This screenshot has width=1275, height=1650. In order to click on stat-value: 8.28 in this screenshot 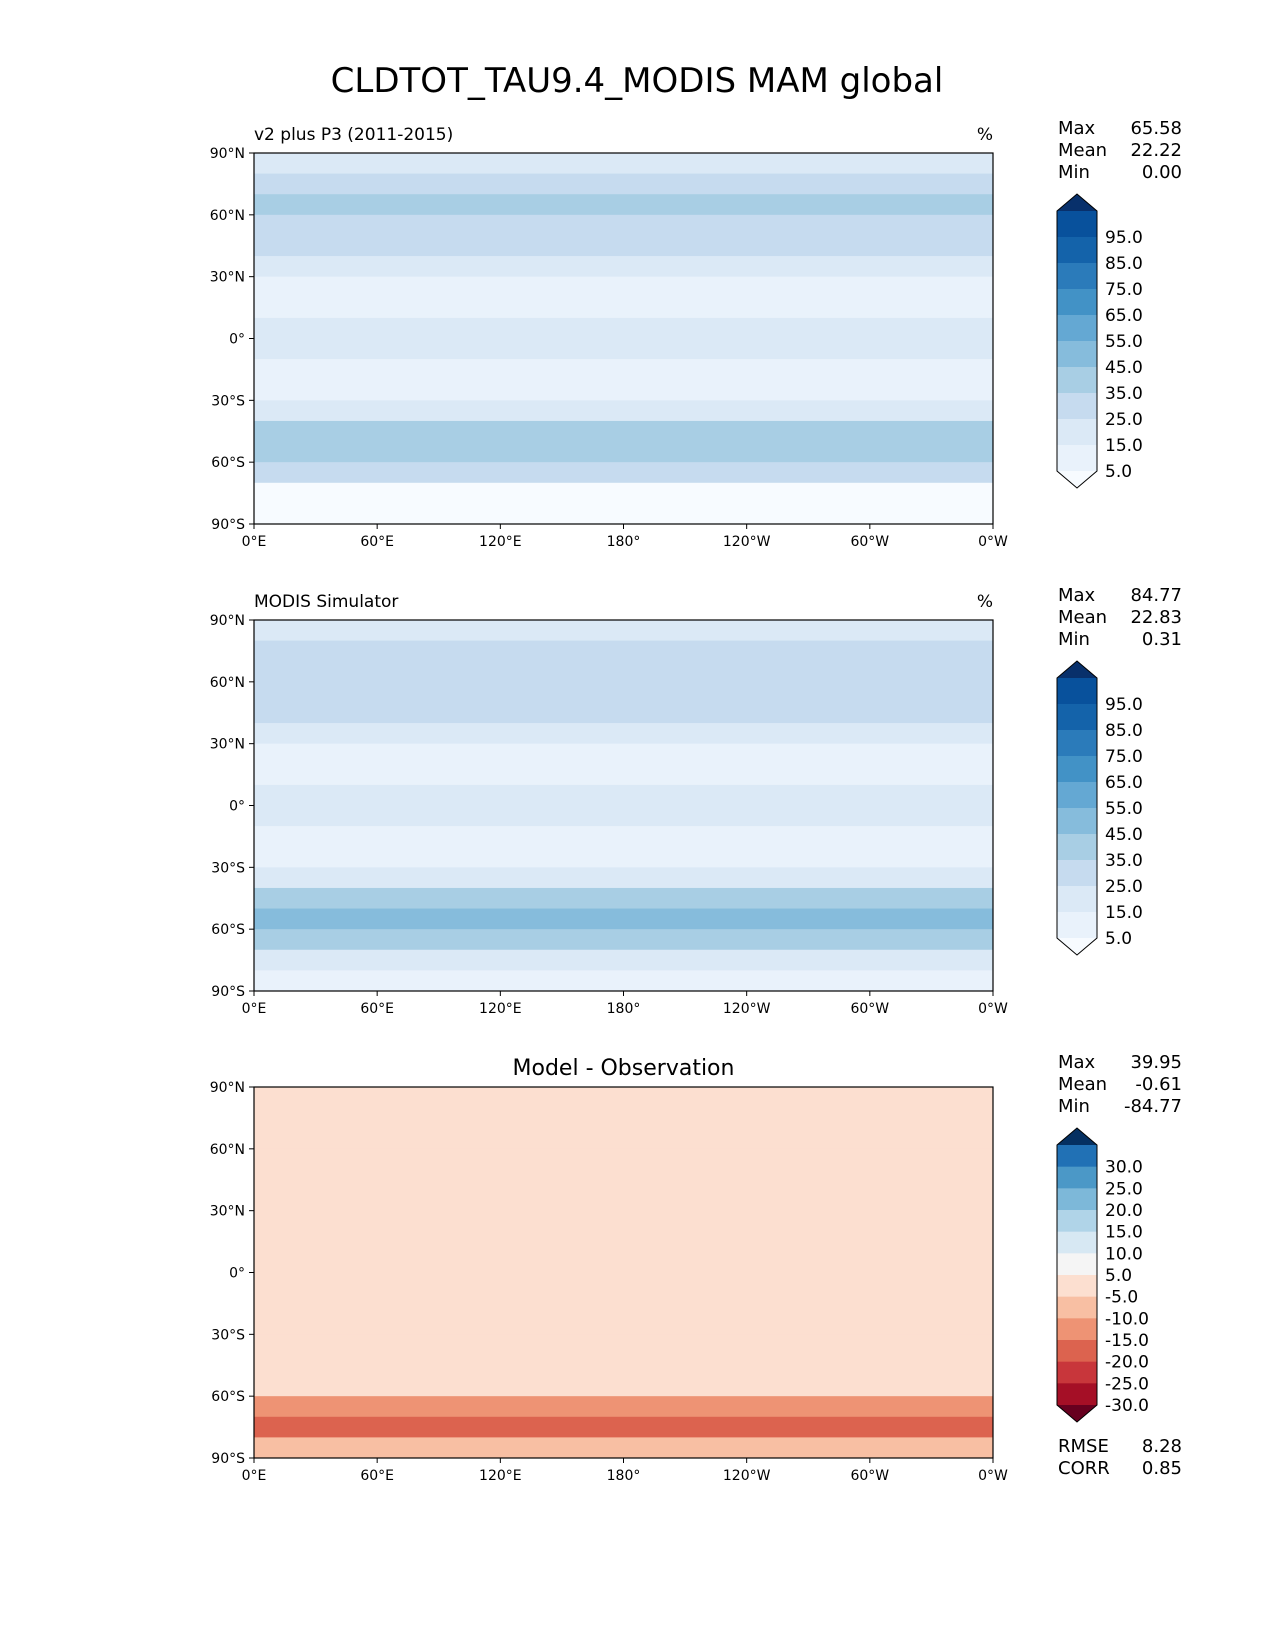, I will do `click(1162, 1446)`.